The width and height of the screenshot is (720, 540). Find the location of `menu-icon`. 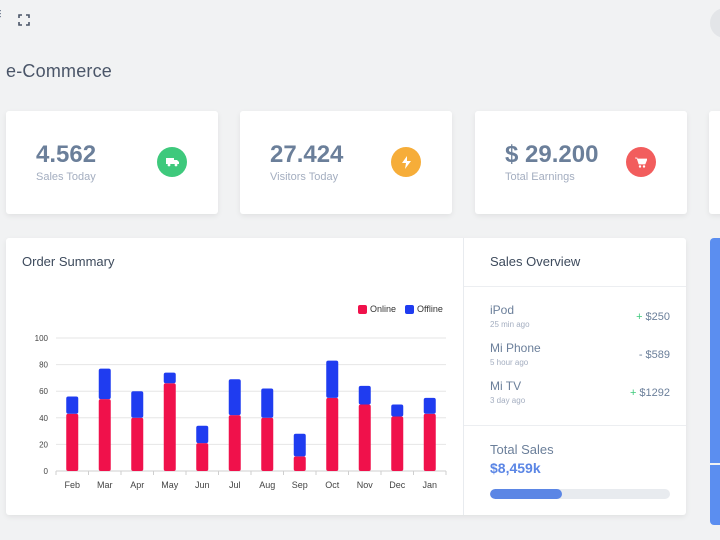

menu-icon is located at coordinates (2, 14).